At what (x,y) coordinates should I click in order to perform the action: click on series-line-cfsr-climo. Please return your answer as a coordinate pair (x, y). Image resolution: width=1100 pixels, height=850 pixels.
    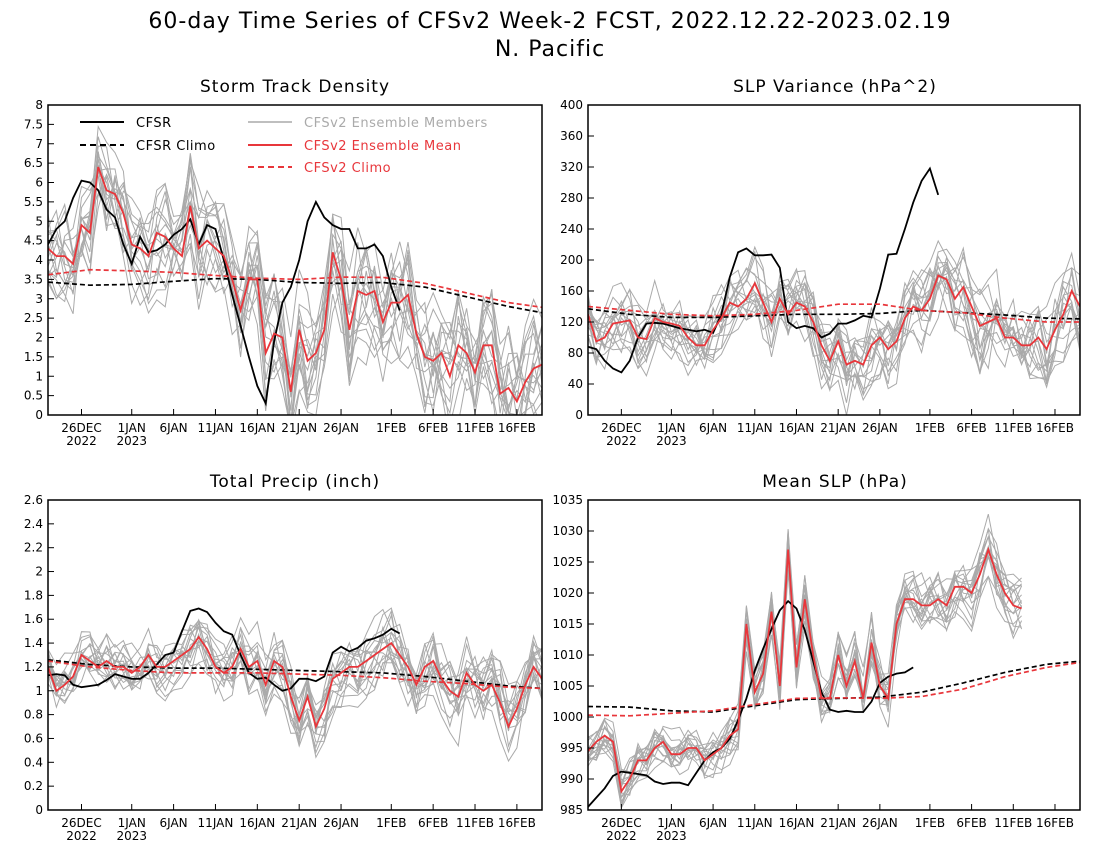
    Looking at the image, I should click on (295, 295).